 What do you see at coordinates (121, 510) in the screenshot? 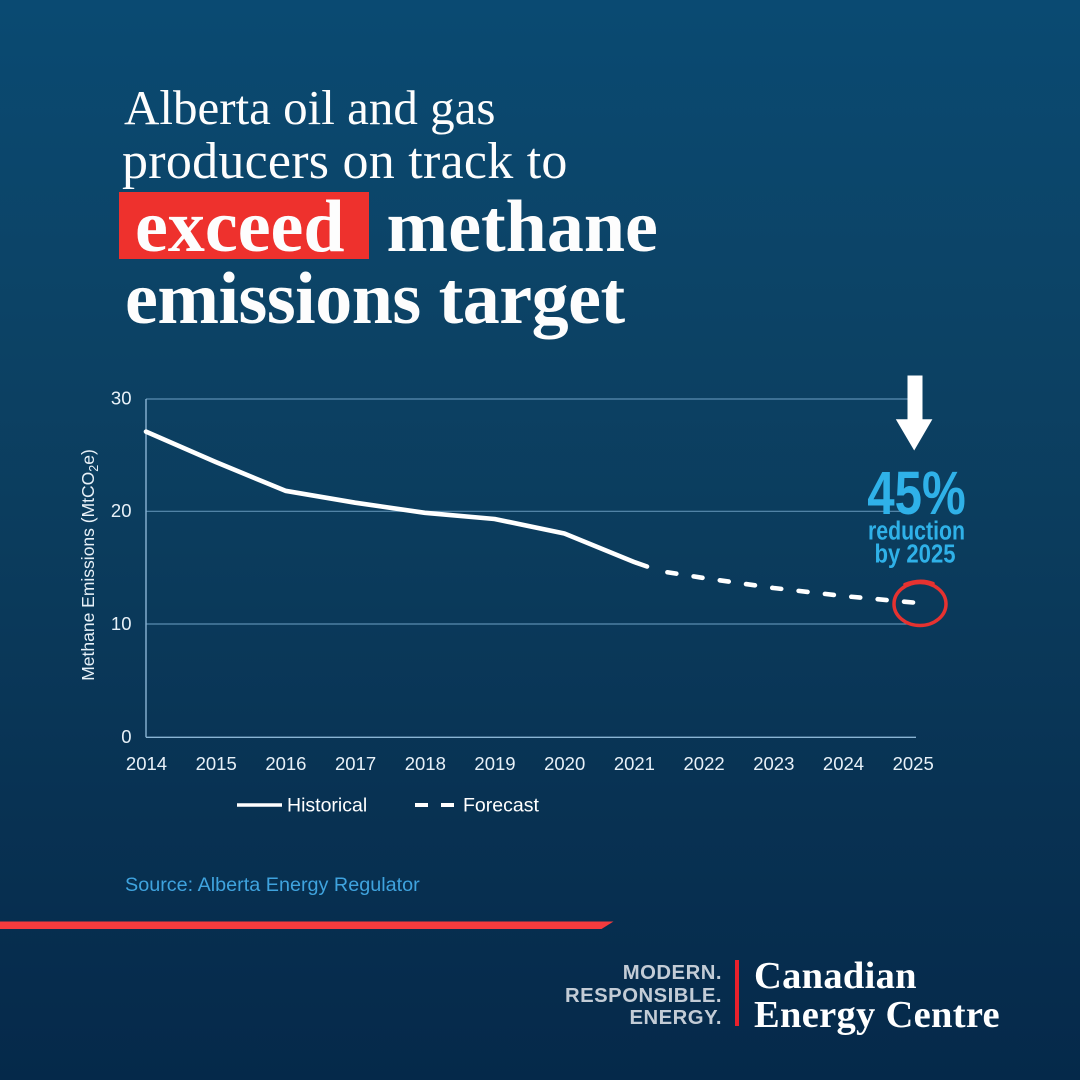
I see `svg-text: 20` at bounding box center [121, 510].